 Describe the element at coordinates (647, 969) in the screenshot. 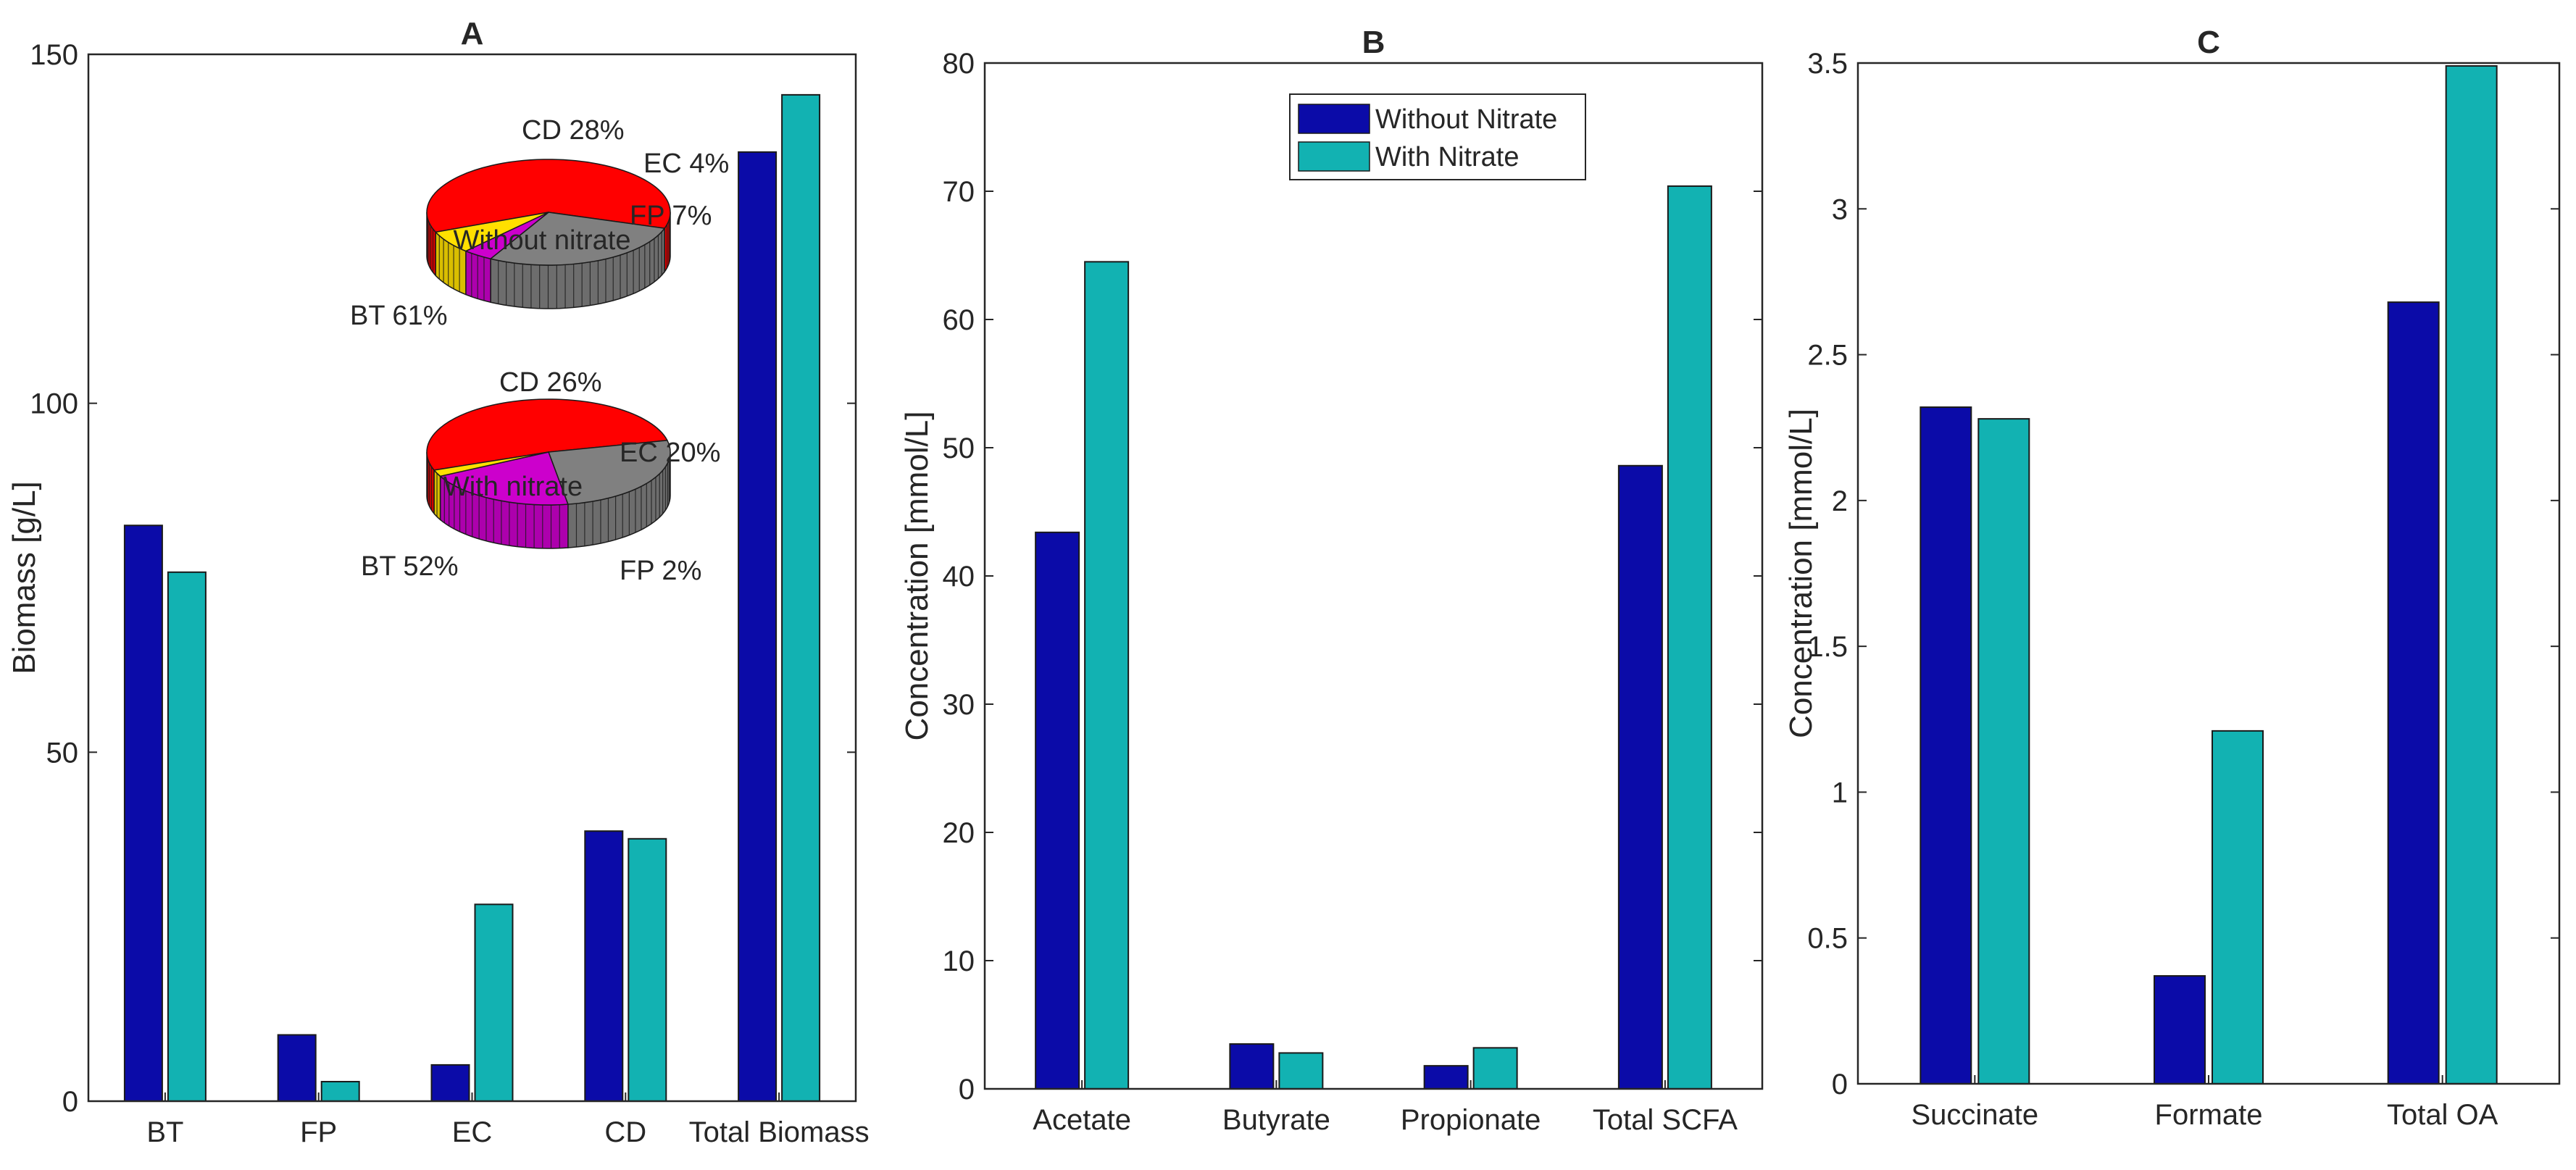

I see `bar-cd-with-nitrate` at that location.